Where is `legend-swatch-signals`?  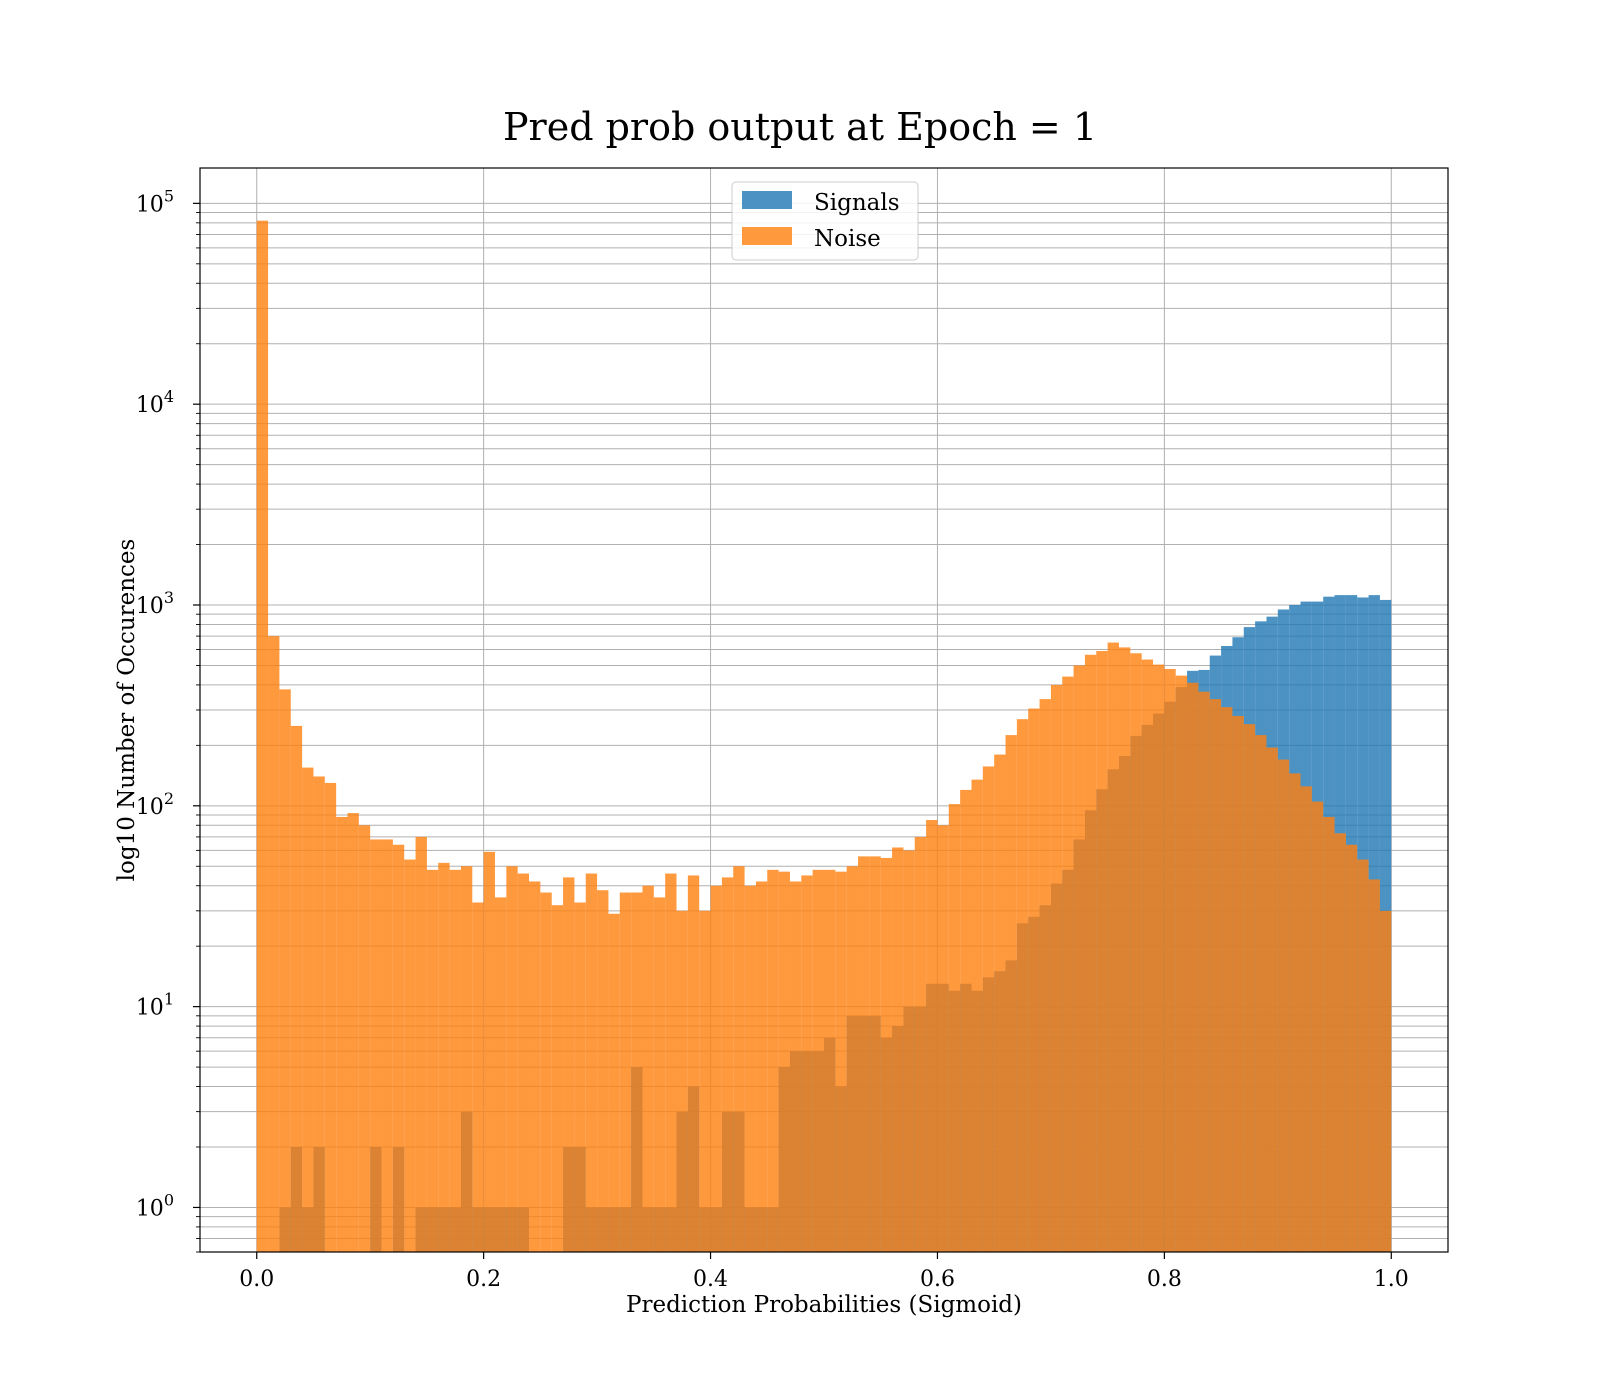 legend-swatch-signals is located at coordinates (767, 200).